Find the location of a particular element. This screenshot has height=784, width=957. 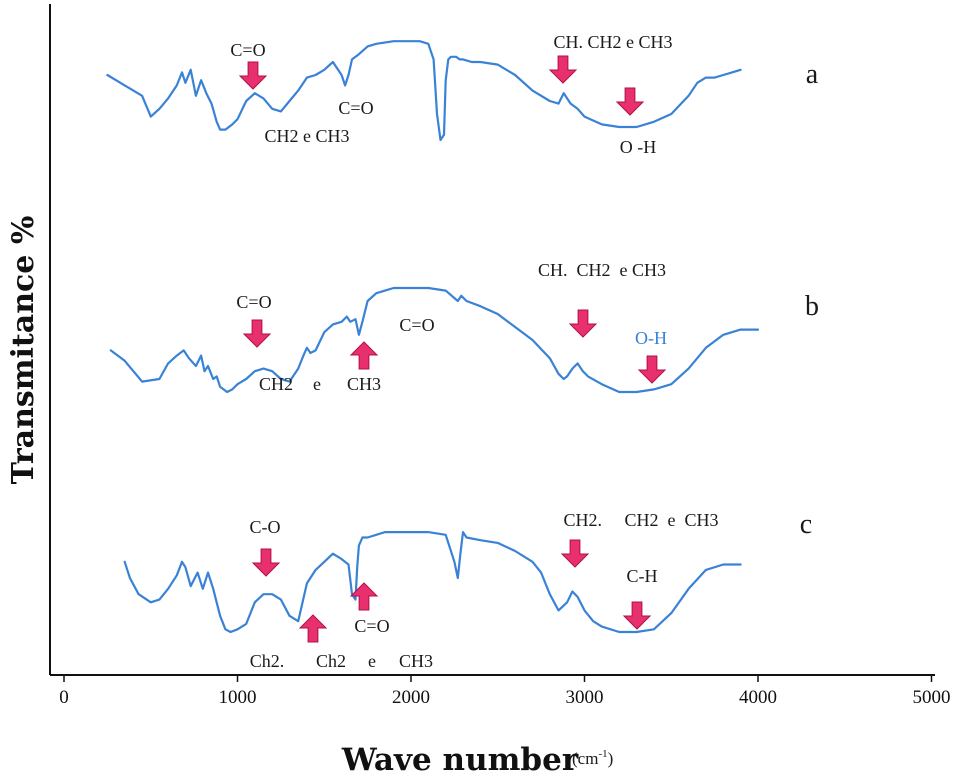

b-arrow-co-icon is located at coordinates (257, 333).